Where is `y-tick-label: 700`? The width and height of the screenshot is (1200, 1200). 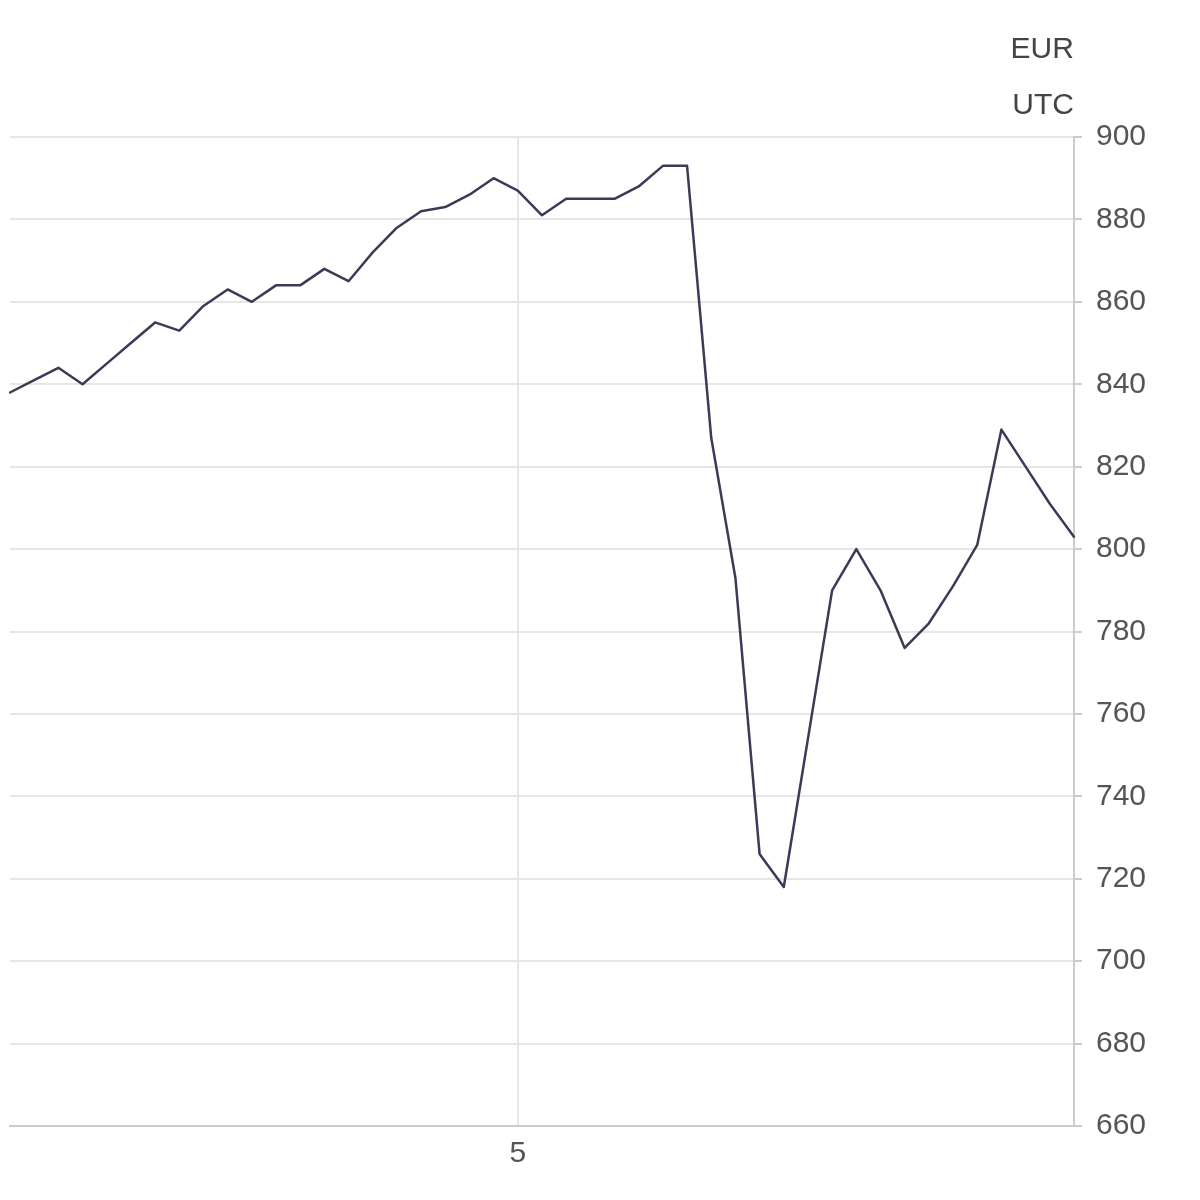
y-tick-label: 700 is located at coordinates (1121, 959).